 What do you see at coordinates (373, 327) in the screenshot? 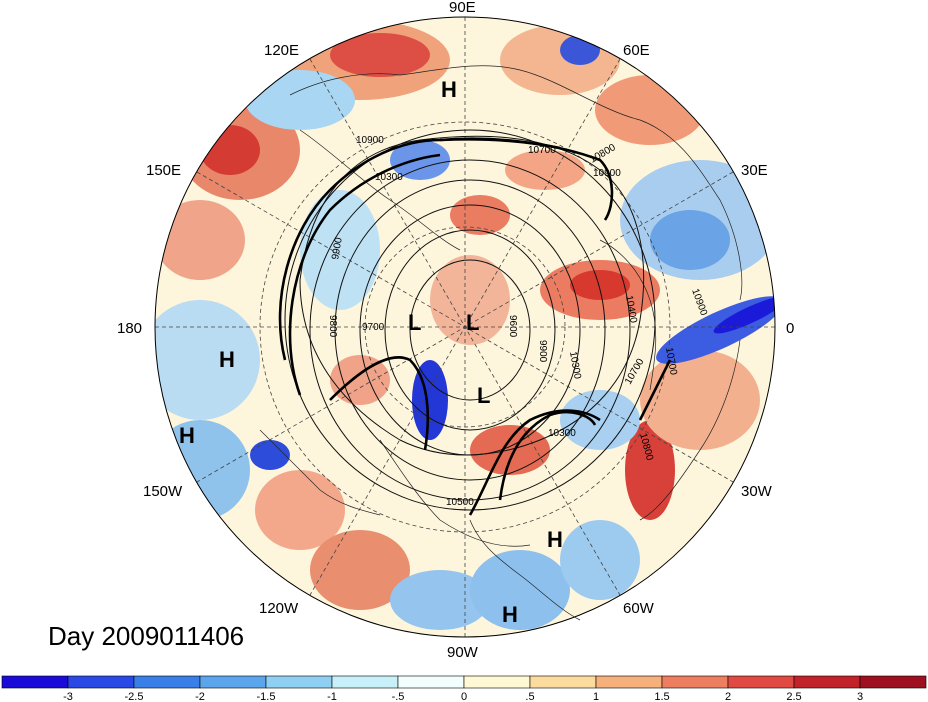
I see `contour-label: 9700` at bounding box center [373, 327].